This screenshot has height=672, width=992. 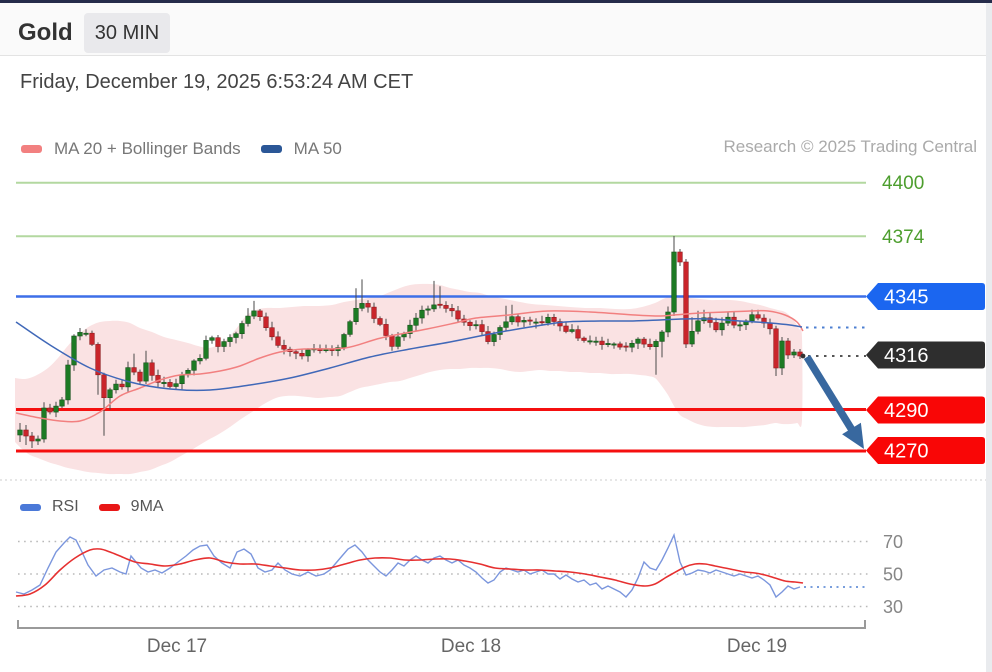 What do you see at coordinates (893, 607) in the screenshot?
I see `svg-text: 30` at bounding box center [893, 607].